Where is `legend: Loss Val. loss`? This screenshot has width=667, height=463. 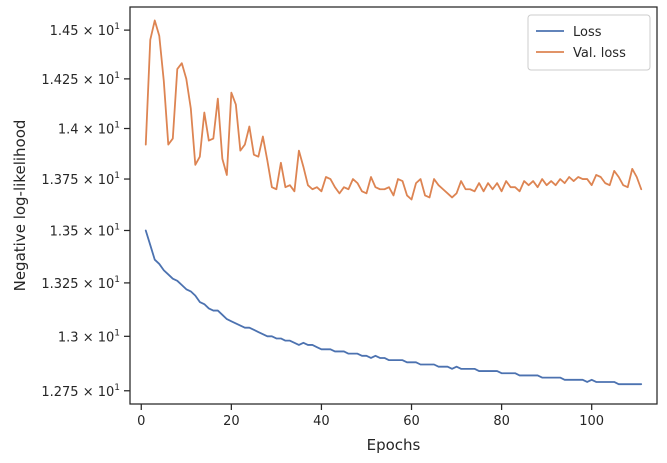 legend: Loss Val. loss is located at coordinates (589, 42).